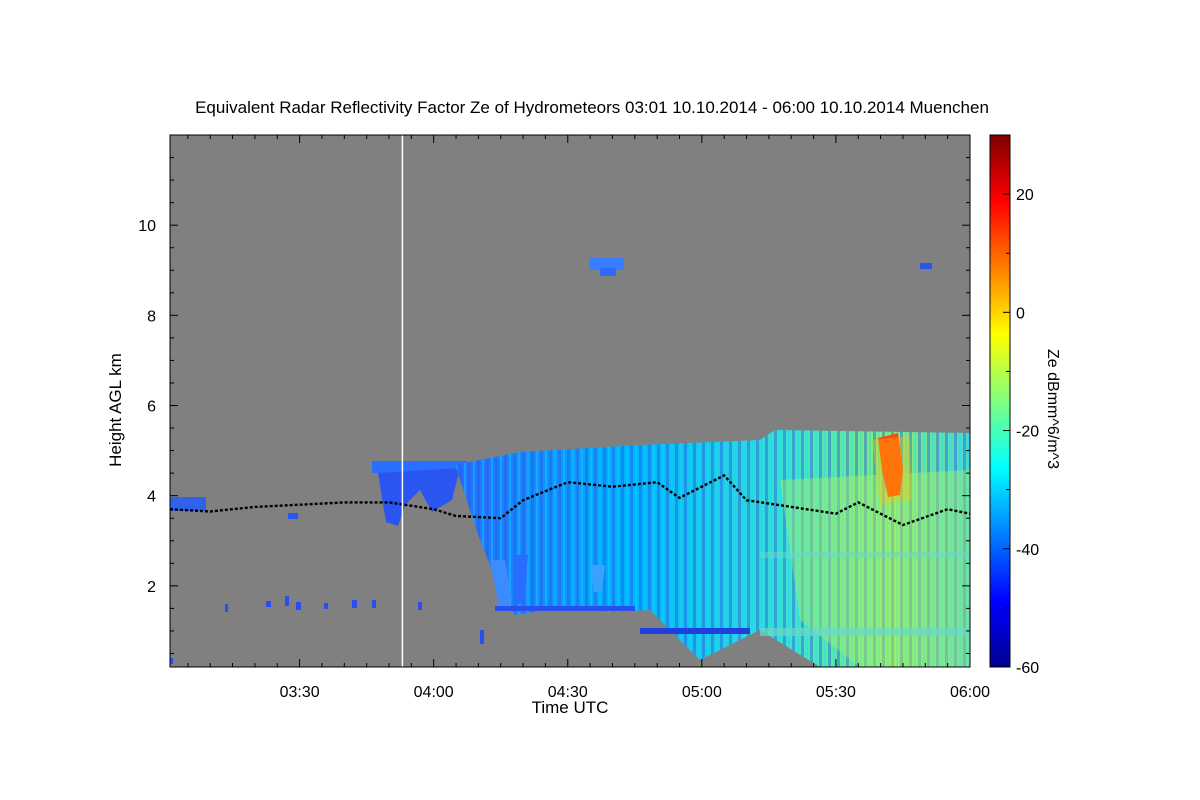 The image size is (1200, 800). What do you see at coordinates (151, 587) in the screenshot?
I see `y-tick-label: 2` at bounding box center [151, 587].